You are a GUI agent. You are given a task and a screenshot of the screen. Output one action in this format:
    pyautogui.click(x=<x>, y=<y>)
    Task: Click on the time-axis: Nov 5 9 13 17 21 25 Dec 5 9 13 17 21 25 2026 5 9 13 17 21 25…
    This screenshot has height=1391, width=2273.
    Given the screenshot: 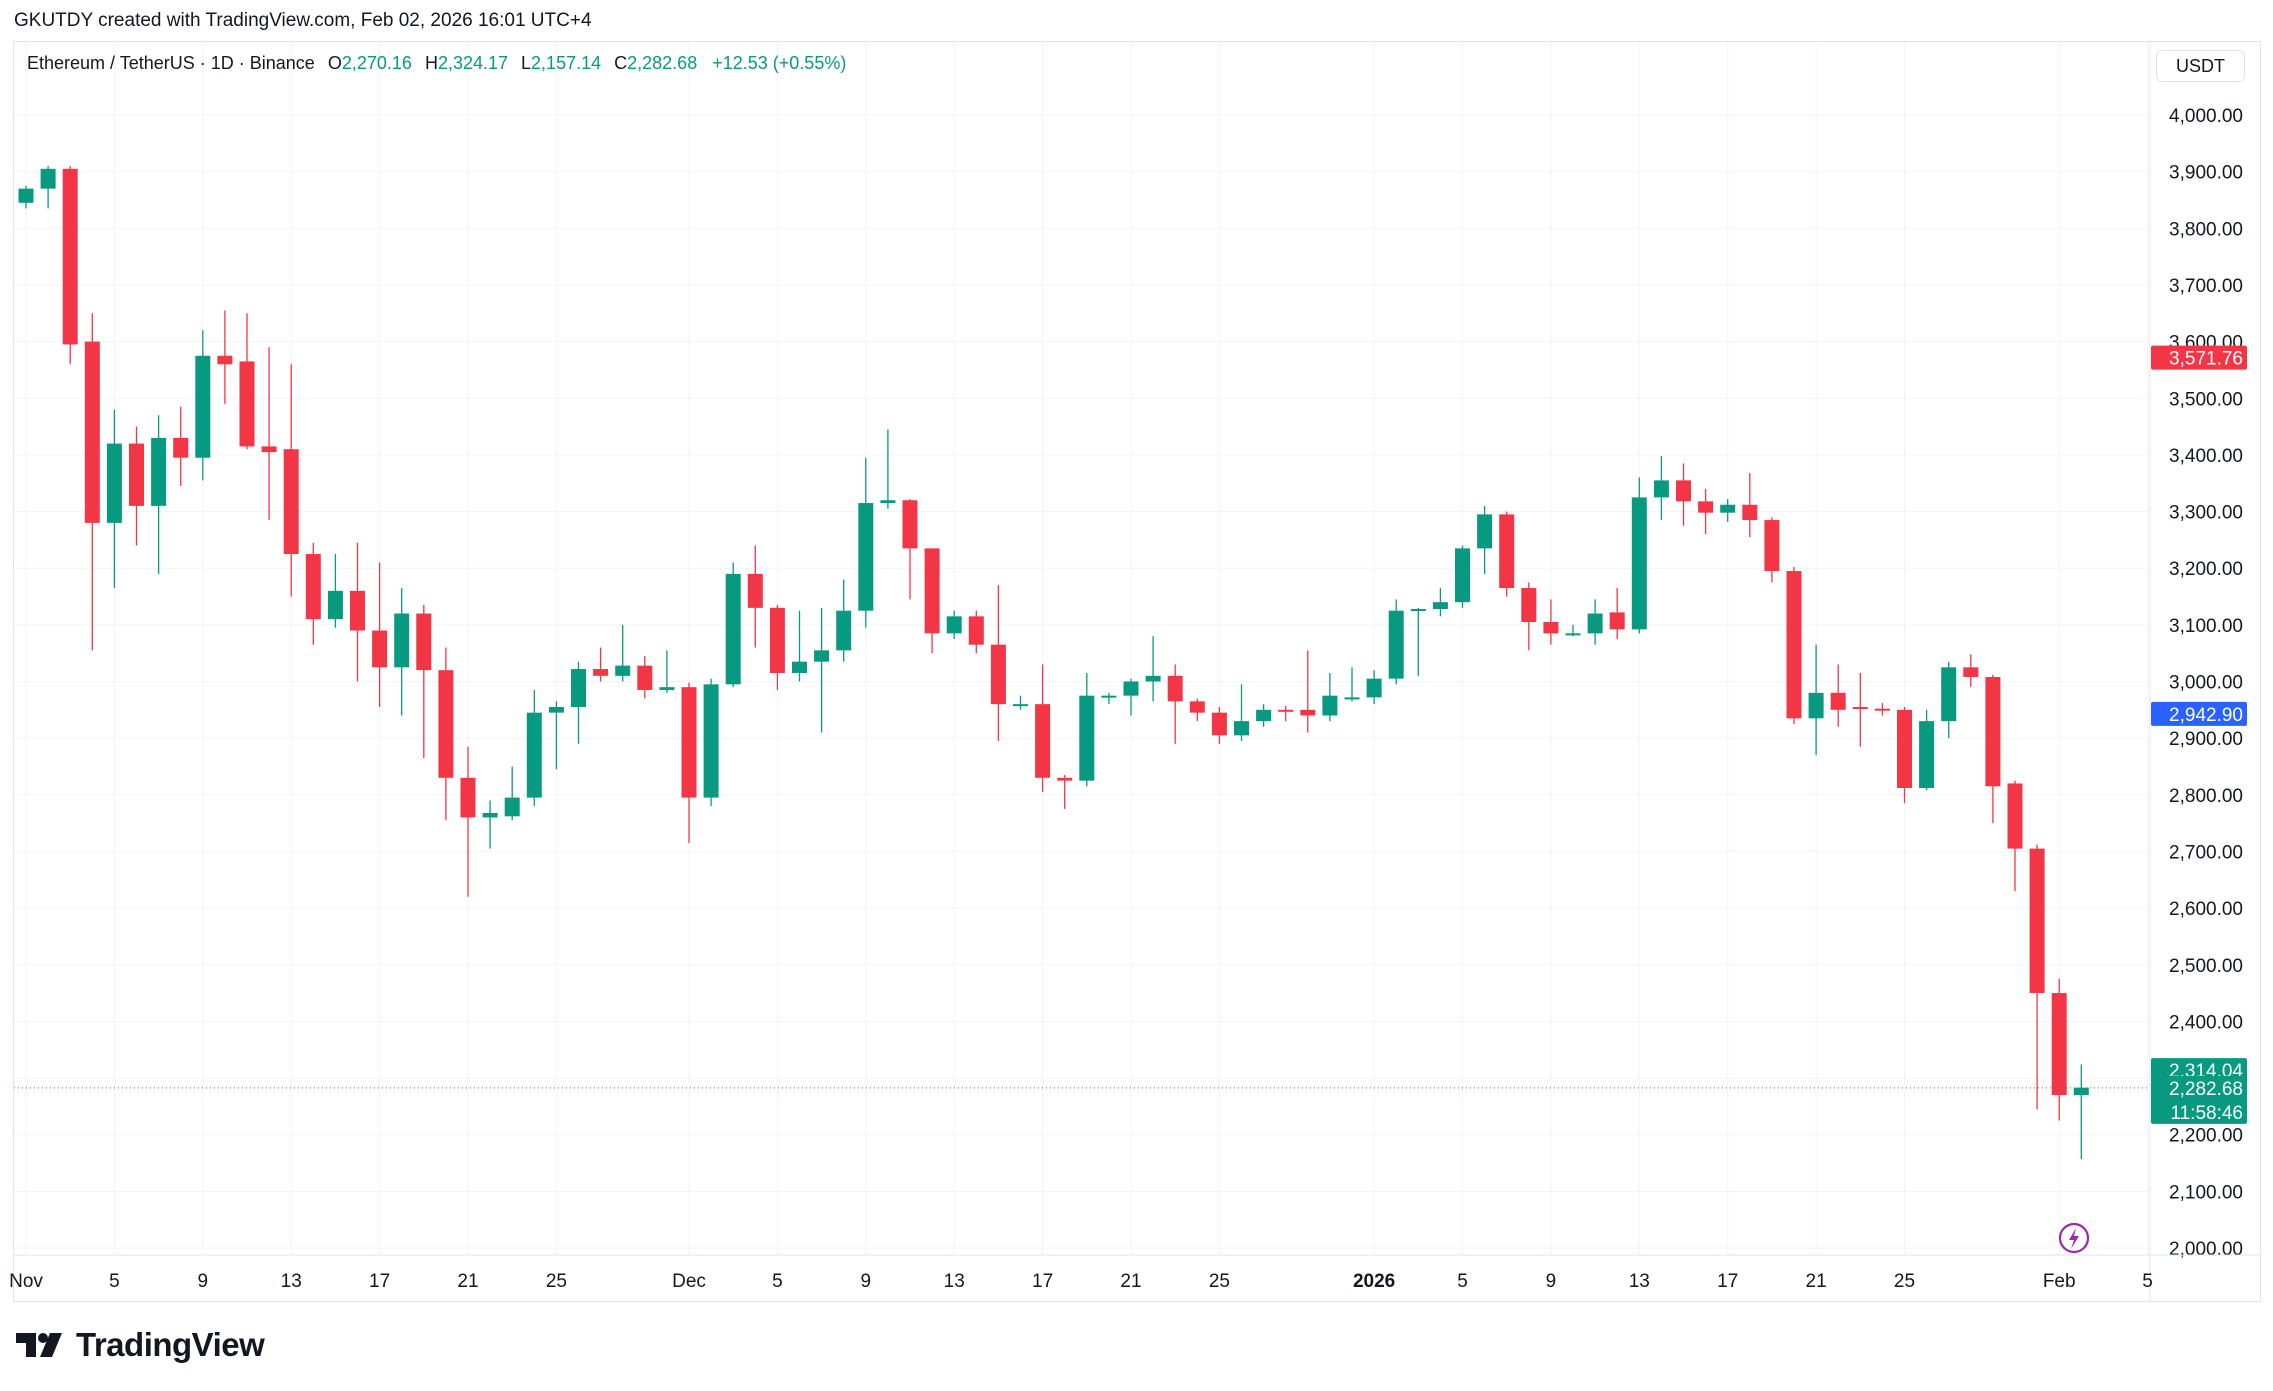 What is the action you would take?
    pyautogui.click(x=1134, y=1273)
    